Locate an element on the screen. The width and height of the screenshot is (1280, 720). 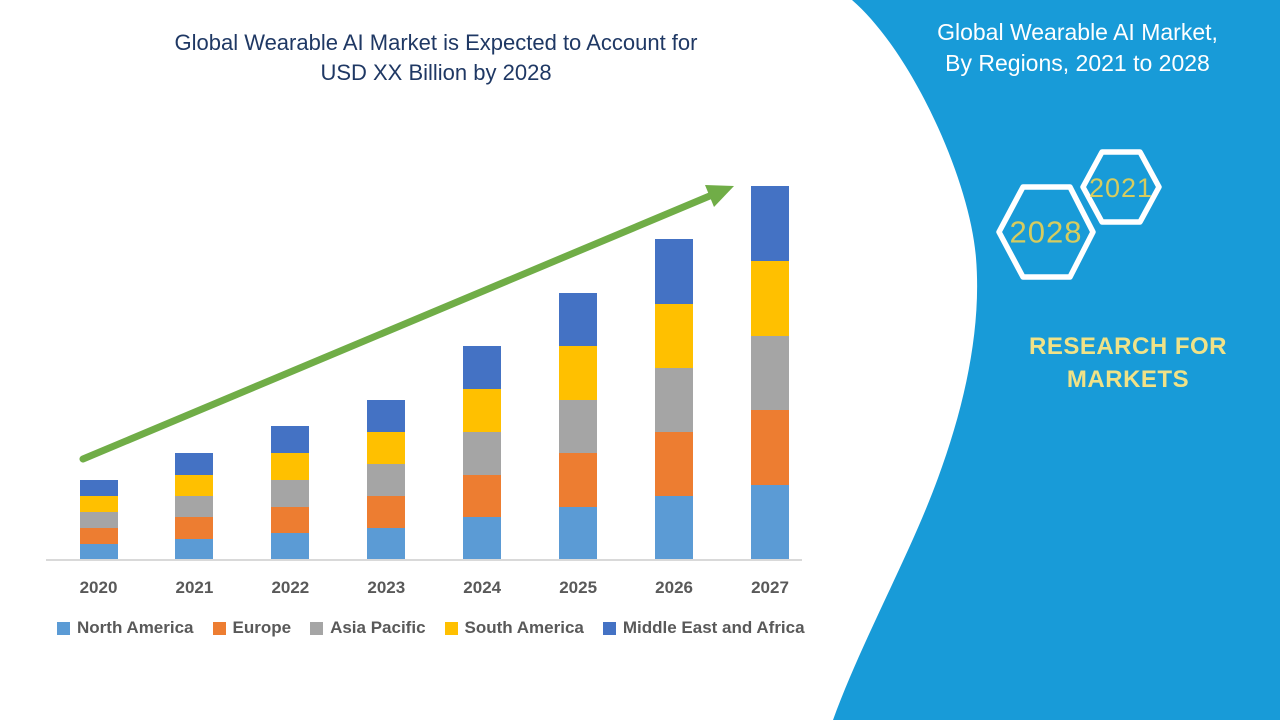
bar-segment-2024-europe is located at coordinates (482, 496).